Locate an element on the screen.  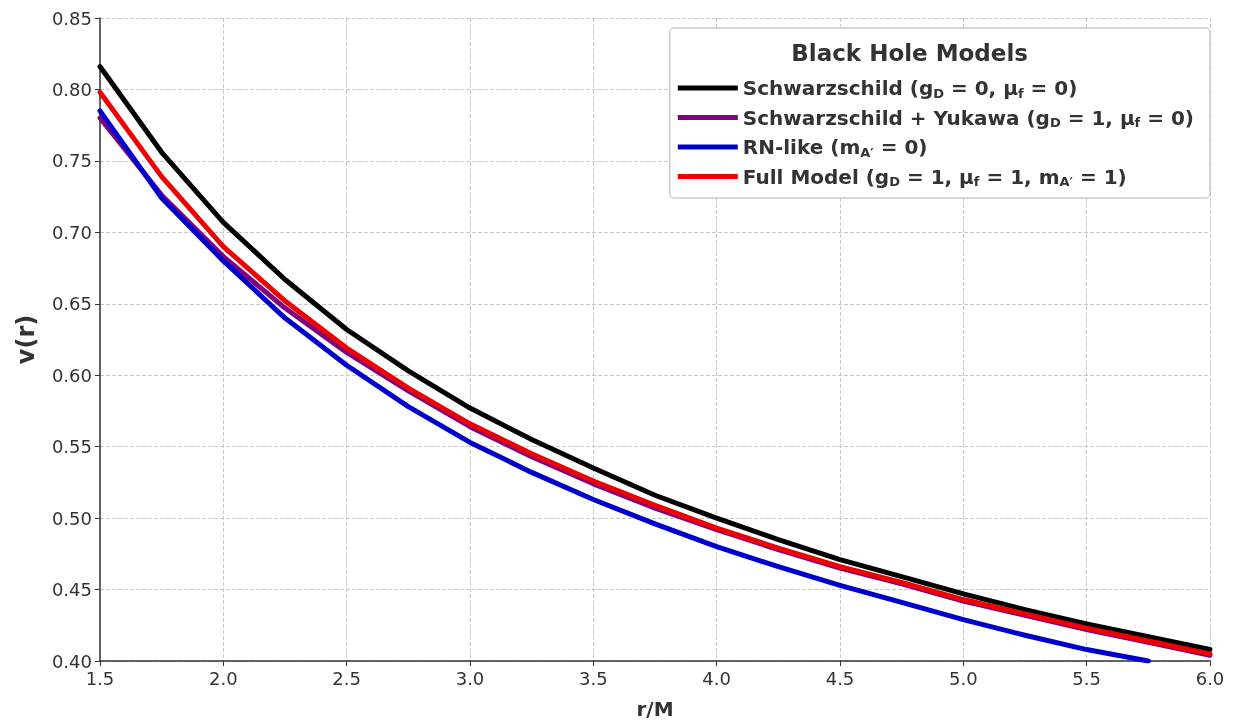
y-tick-label: 0.60 is located at coordinates (71, 375).